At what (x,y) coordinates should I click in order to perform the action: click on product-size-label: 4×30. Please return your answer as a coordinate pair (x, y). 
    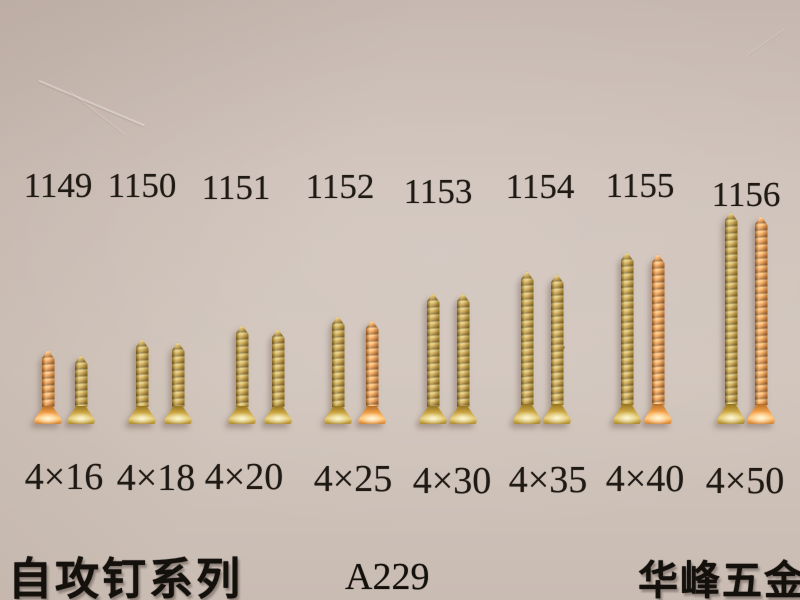
    Looking at the image, I should click on (452, 481).